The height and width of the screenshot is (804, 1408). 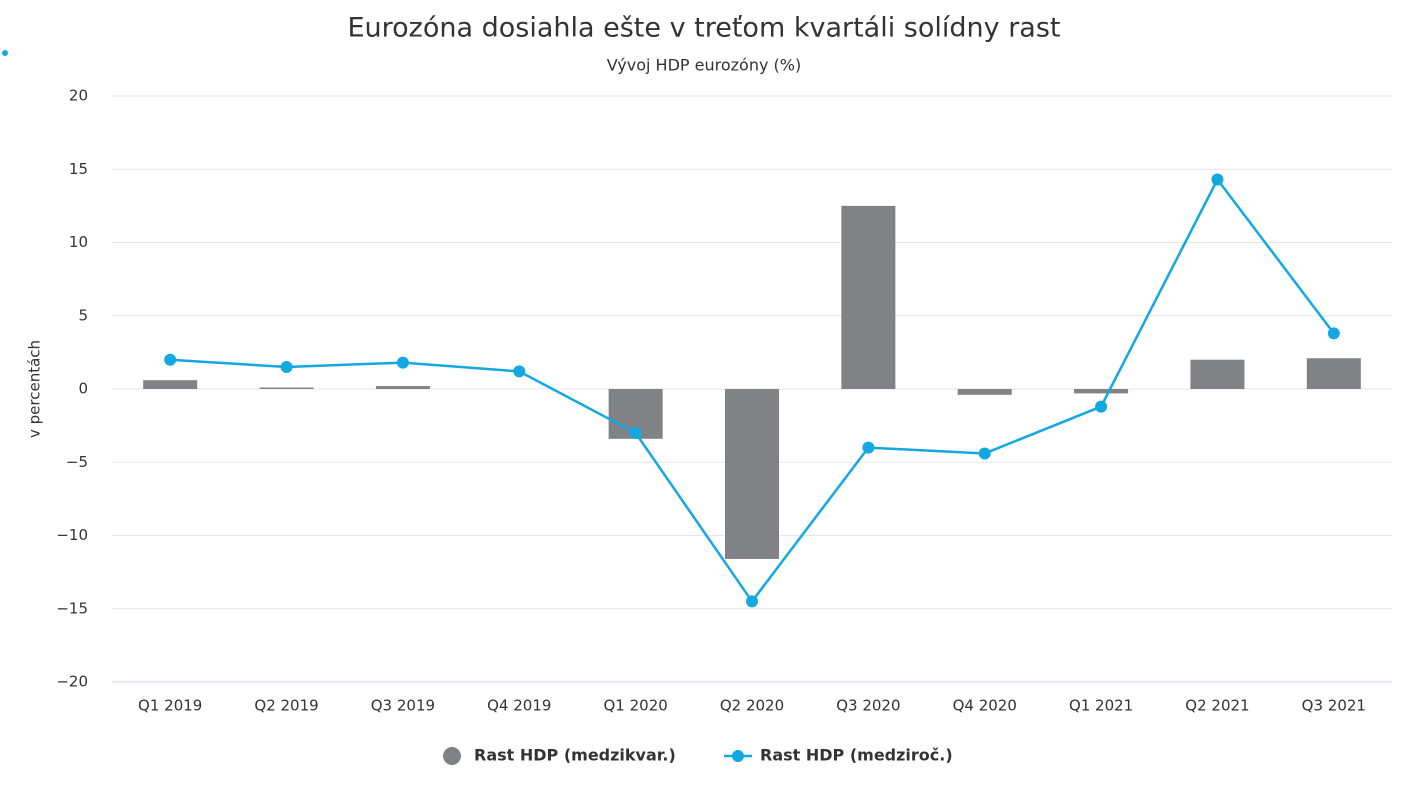 I want to click on x-tick-label: Q2 2021, so click(x=1217, y=706).